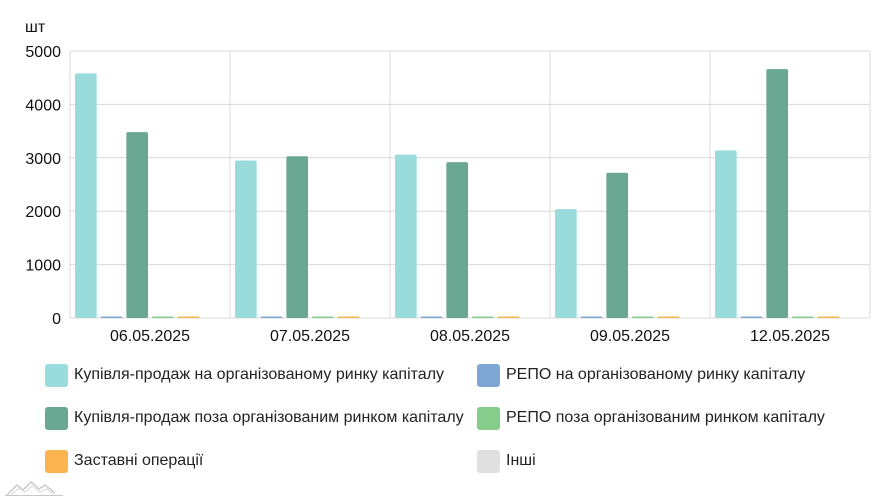 The width and height of the screenshot is (891, 500). What do you see at coordinates (139, 460) in the screenshot?
I see `legend-label: Заставні операції` at bounding box center [139, 460].